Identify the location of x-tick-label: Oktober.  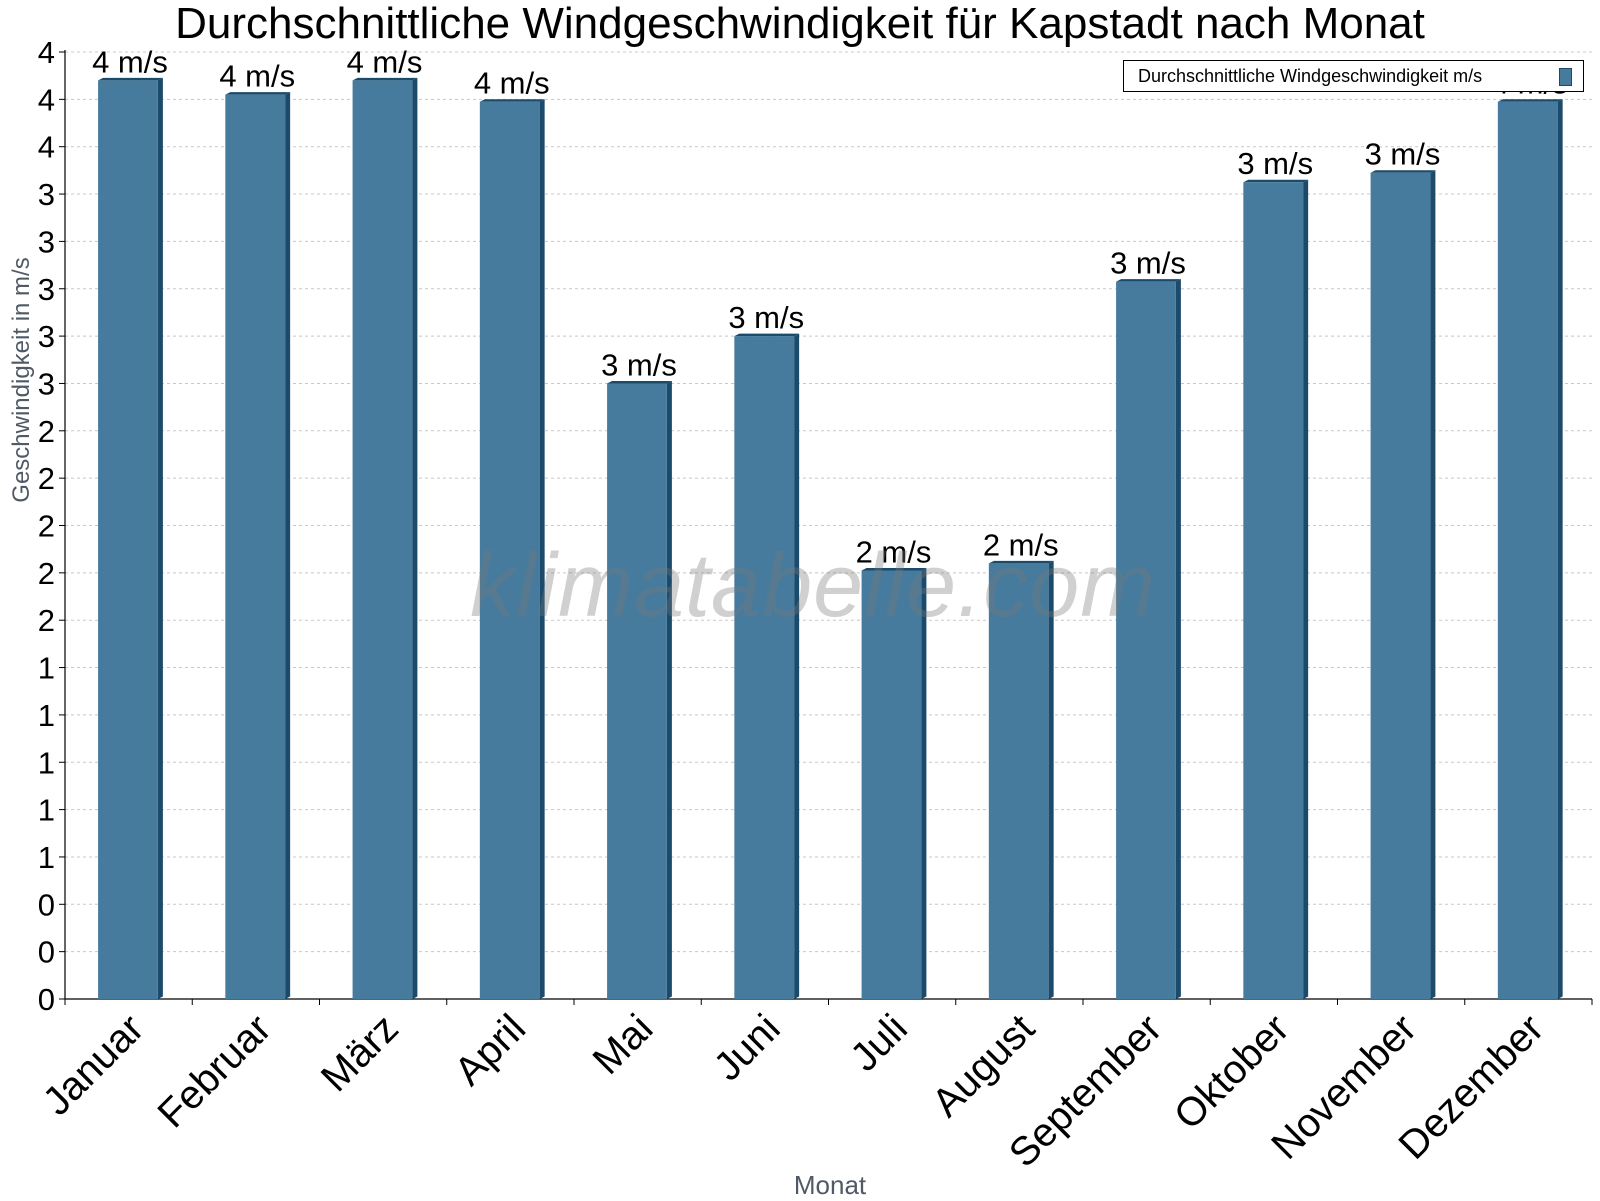
(1232, 1072).